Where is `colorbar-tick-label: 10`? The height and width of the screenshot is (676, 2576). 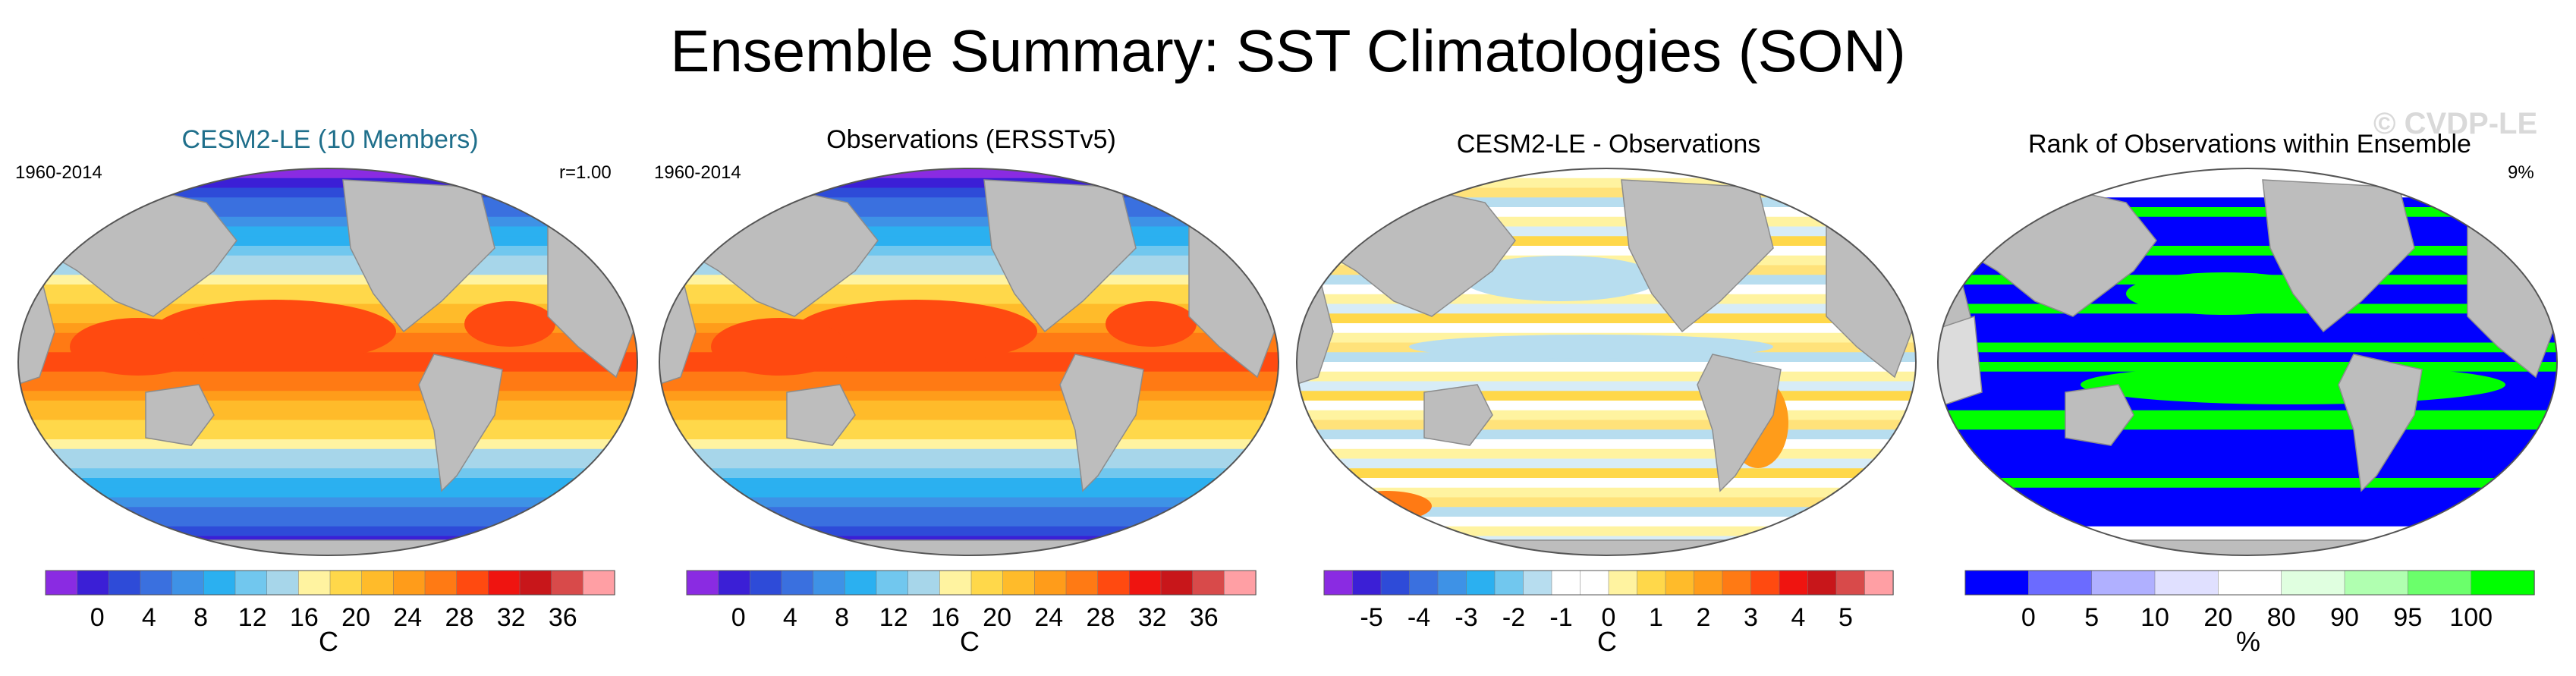 colorbar-tick-label: 10 is located at coordinates (2154, 617).